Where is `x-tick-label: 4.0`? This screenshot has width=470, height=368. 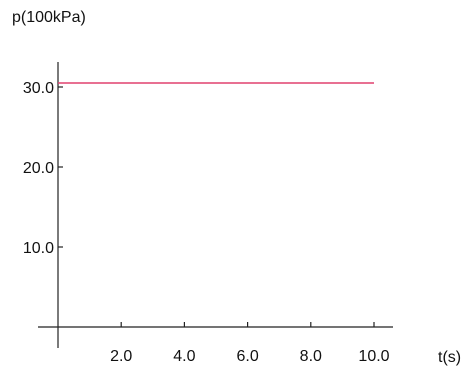
x-tick-label: 4.0 is located at coordinates (184, 356).